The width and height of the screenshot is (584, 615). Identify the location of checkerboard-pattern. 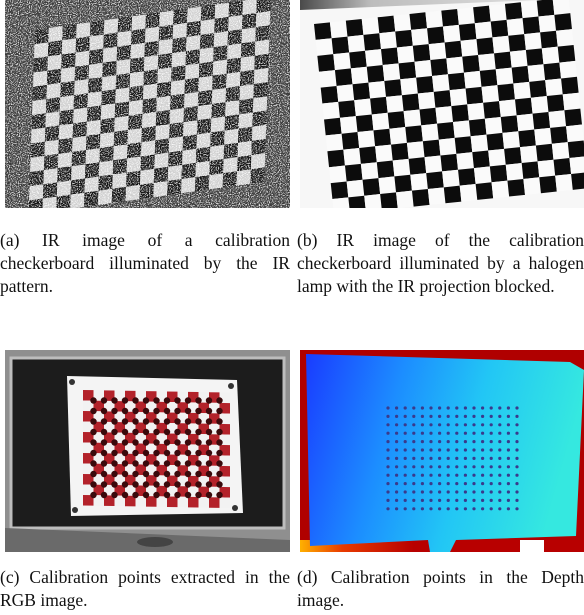
(156, 449).